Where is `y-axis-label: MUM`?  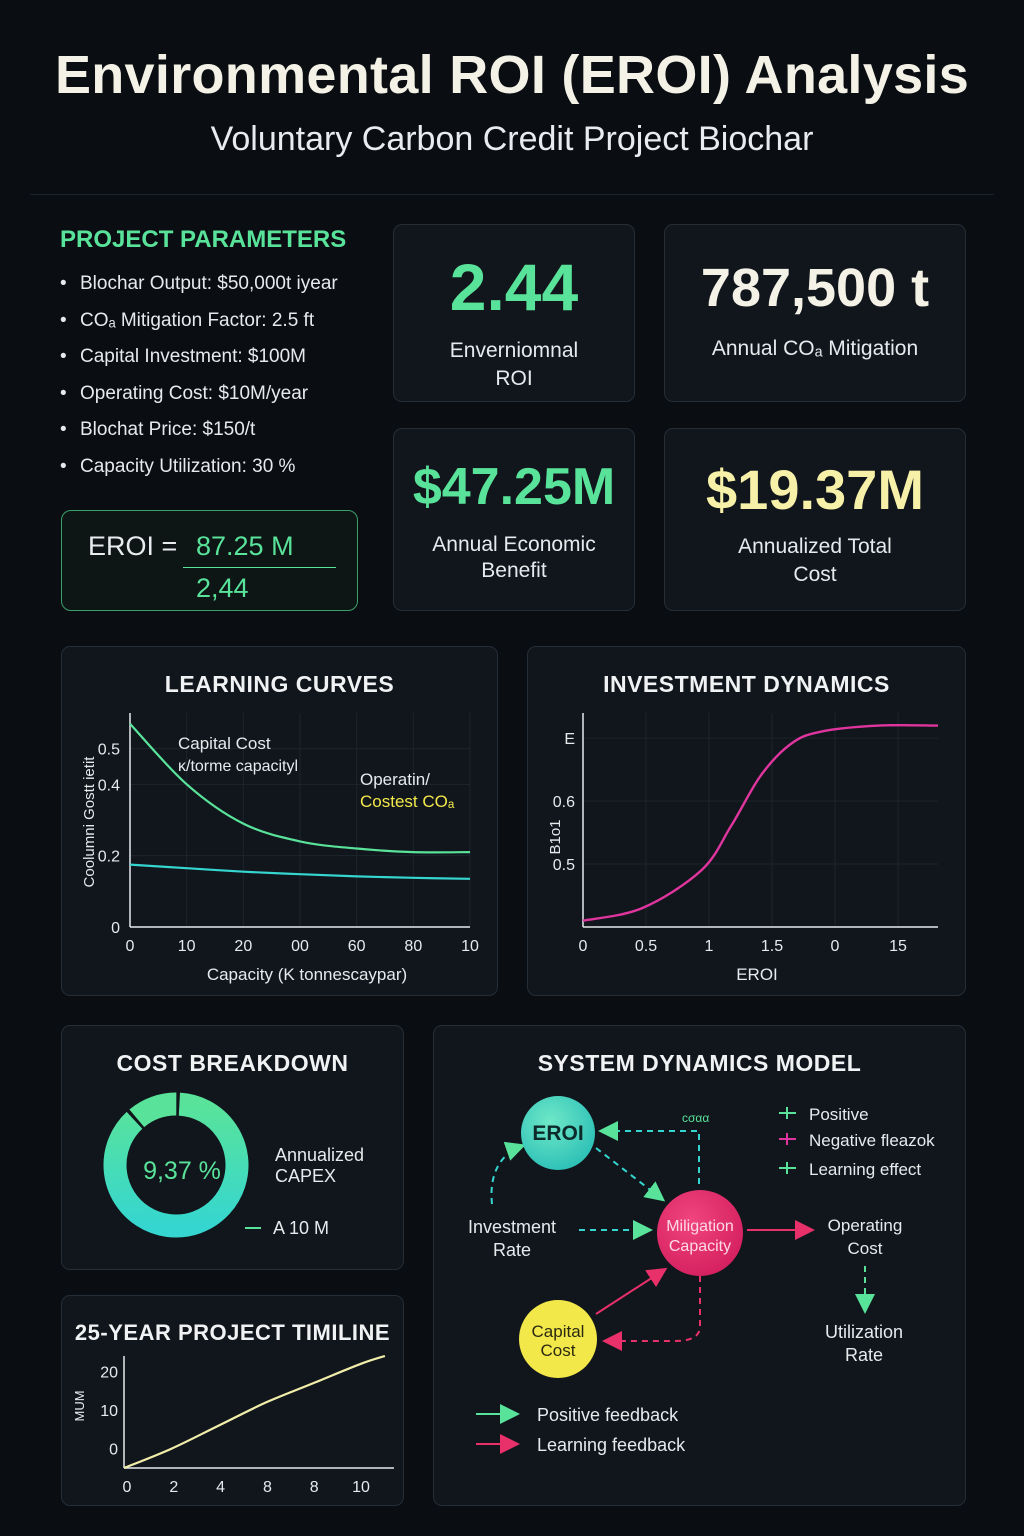 y-axis-label: MUM is located at coordinates (79, 1405).